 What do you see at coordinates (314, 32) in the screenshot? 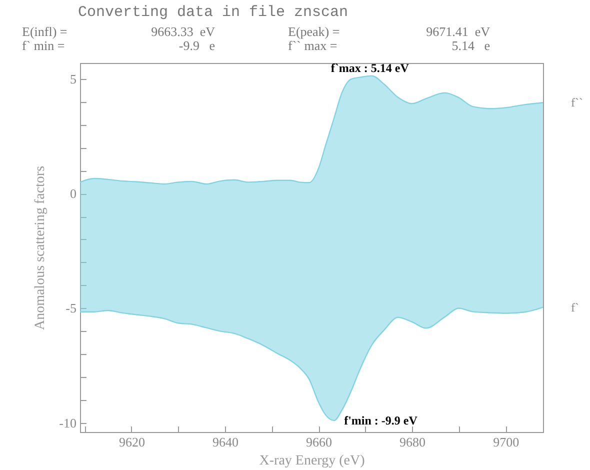
I see `text: E(peak) =` at bounding box center [314, 32].